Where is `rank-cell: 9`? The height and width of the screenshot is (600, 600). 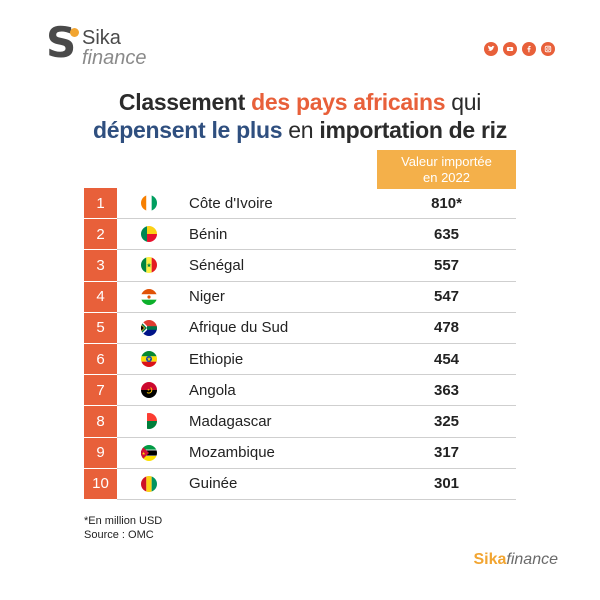 rank-cell: 9 is located at coordinates (100, 452).